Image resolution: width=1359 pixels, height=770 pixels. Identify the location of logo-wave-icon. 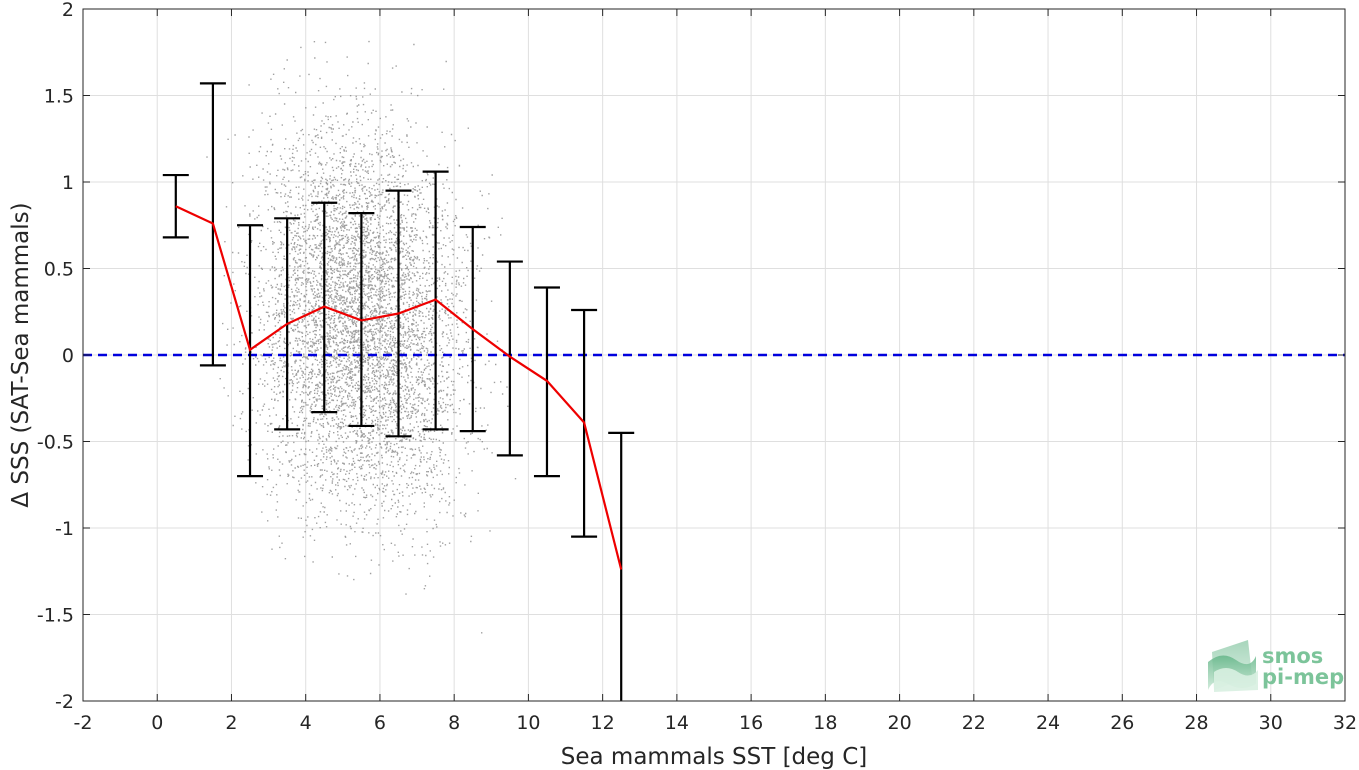
(1233, 666).